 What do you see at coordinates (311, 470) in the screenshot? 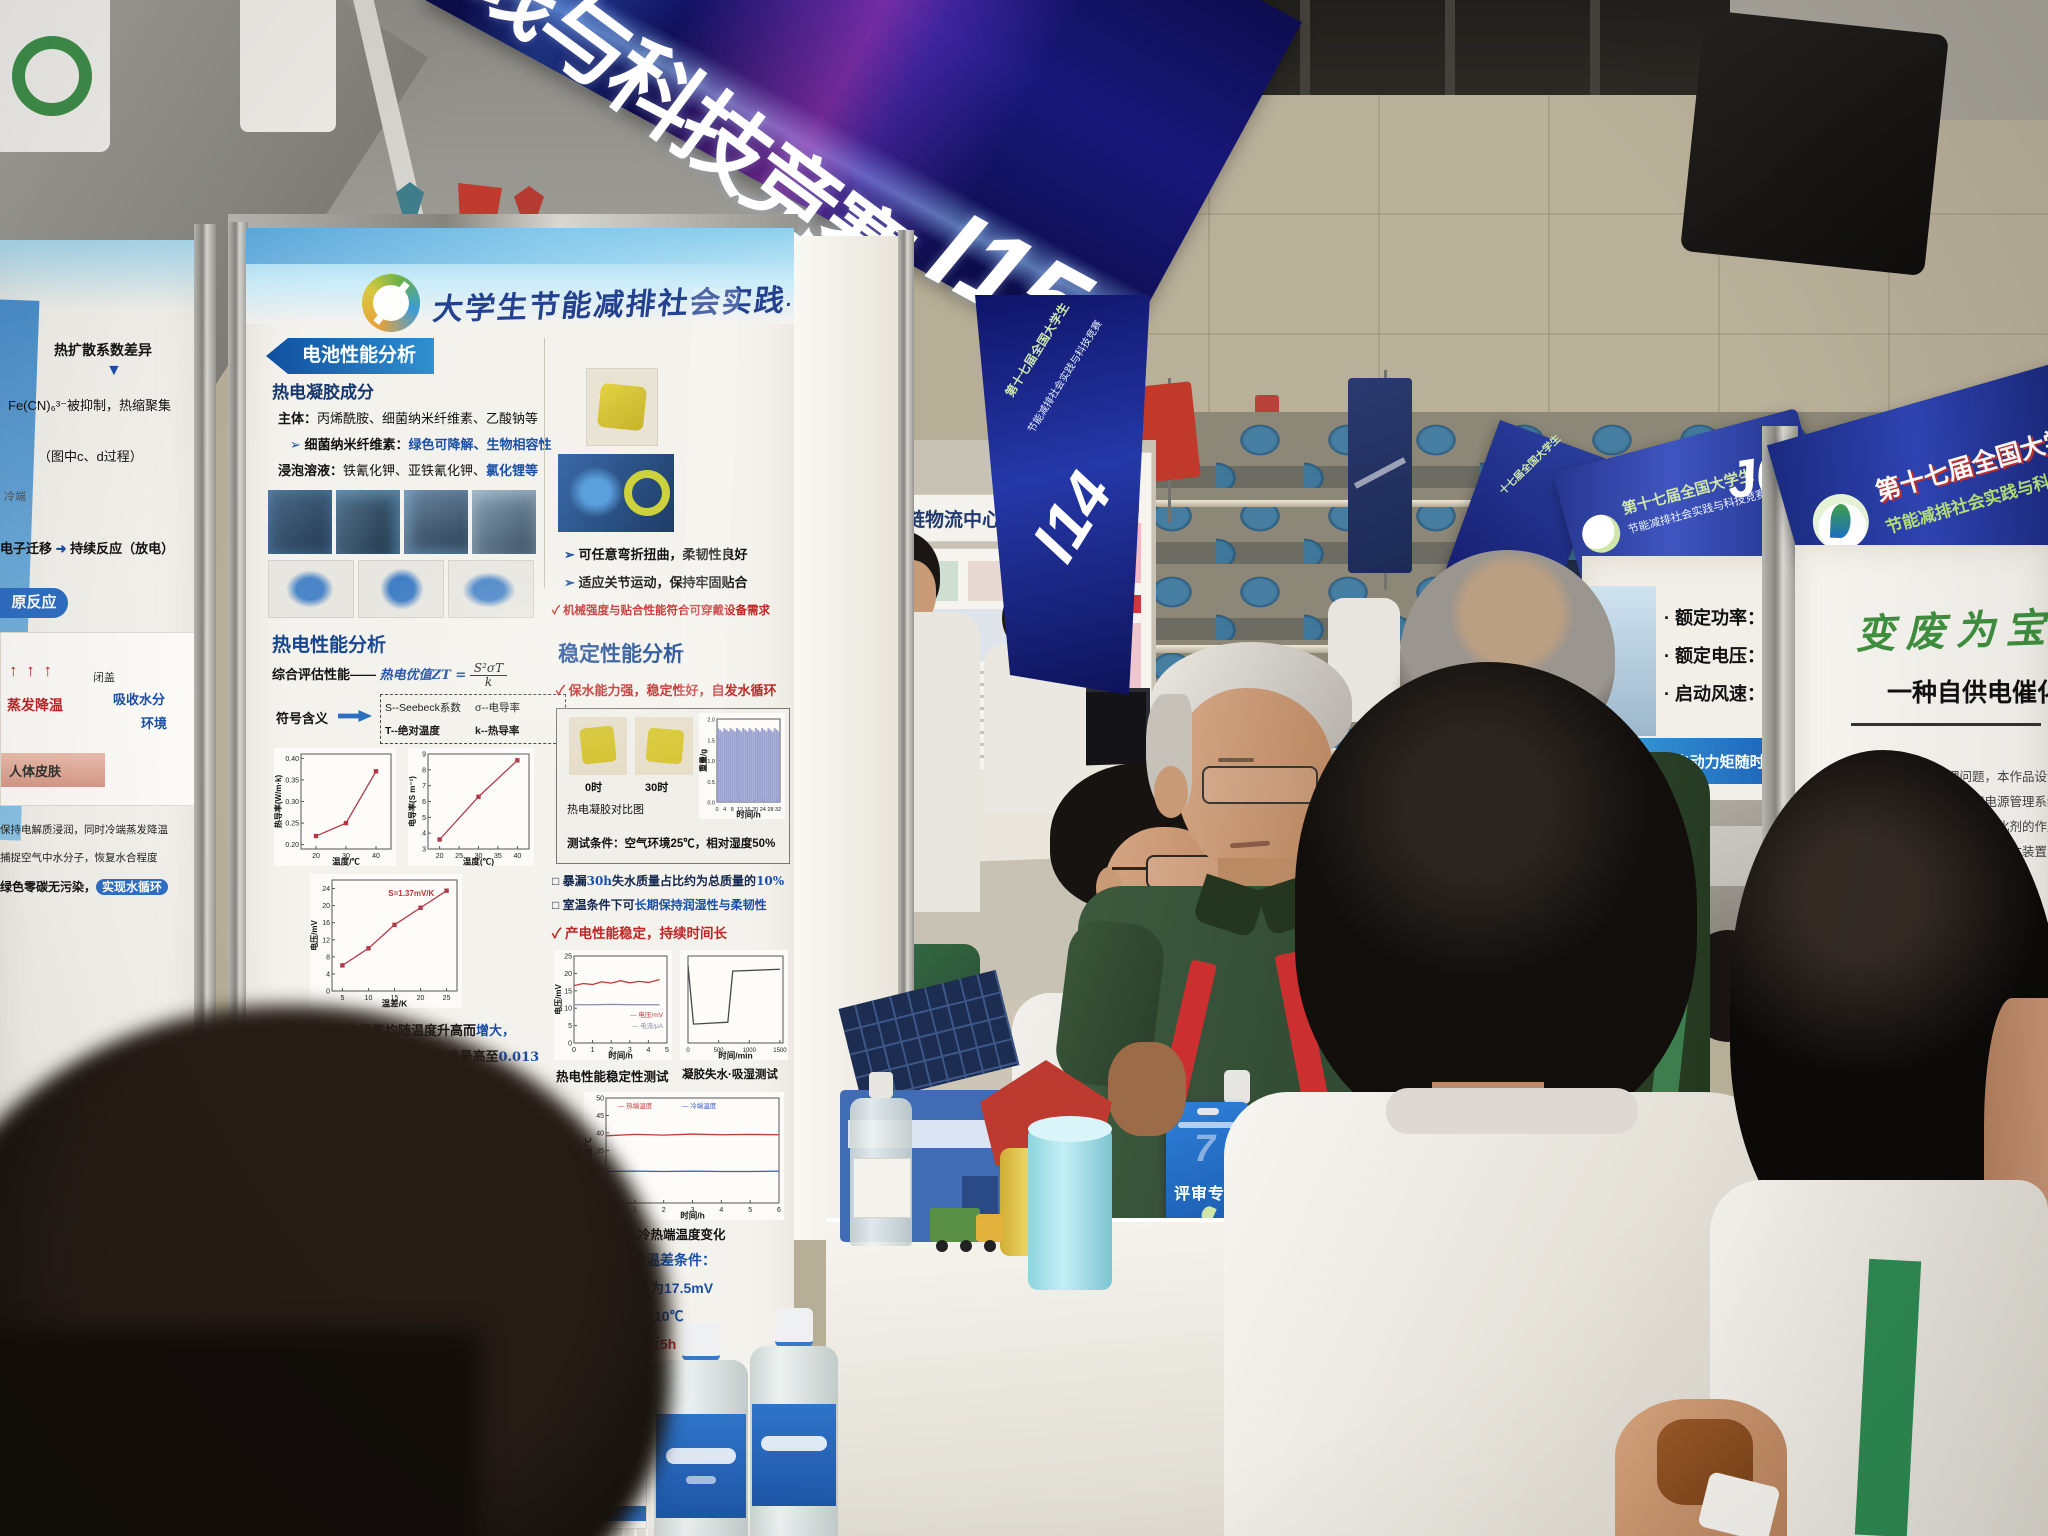
I see `s1-l3-label: 浸泡溶液：` at bounding box center [311, 470].